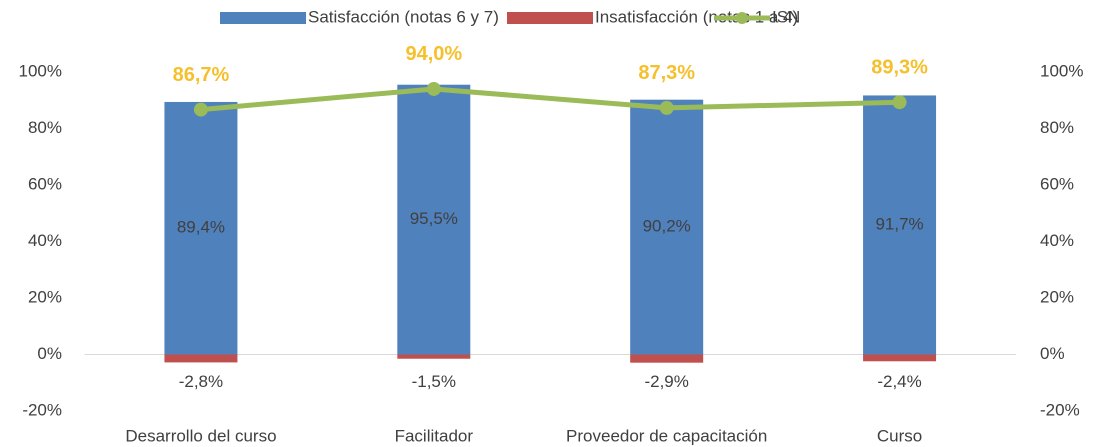  Describe the element at coordinates (1060, 409) in the screenshot. I see `y2-tick-label: -20%` at that location.